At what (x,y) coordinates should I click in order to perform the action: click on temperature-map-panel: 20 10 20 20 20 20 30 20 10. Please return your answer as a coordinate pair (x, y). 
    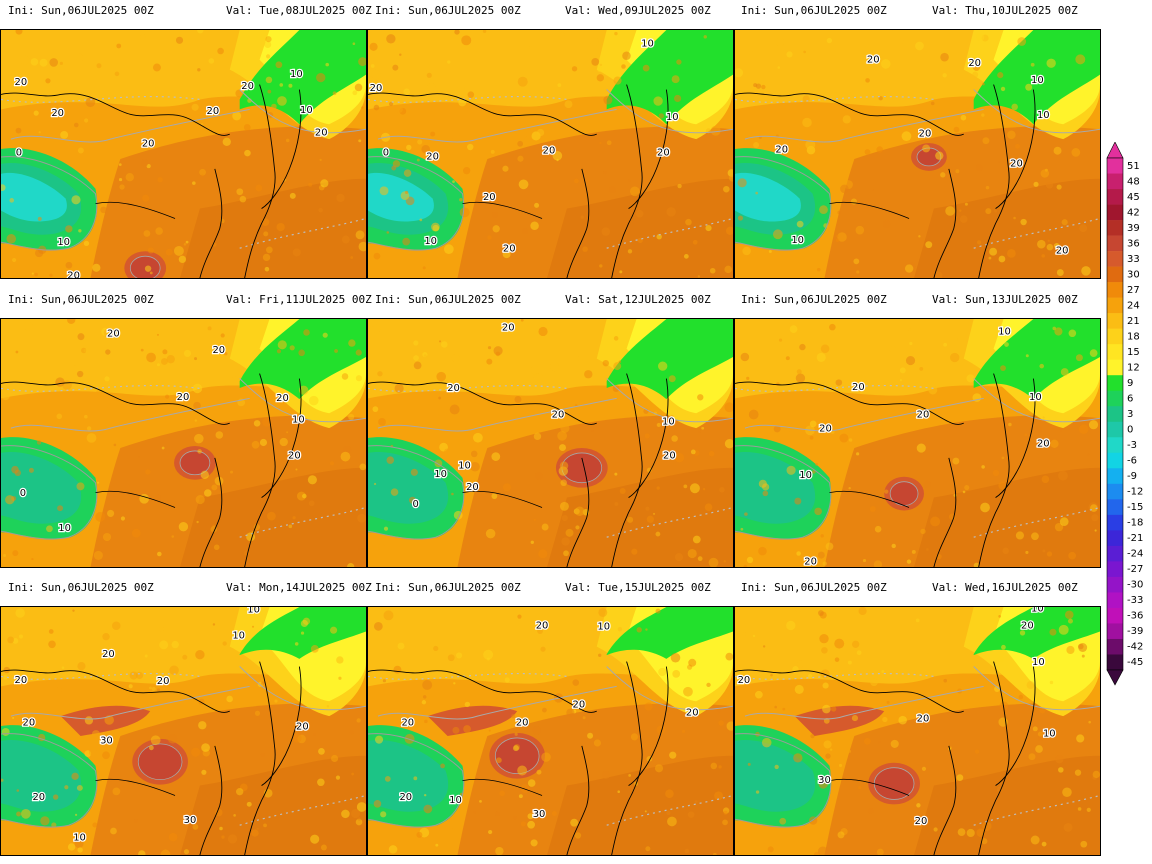
    Looking at the image, I should click on (550, 731).